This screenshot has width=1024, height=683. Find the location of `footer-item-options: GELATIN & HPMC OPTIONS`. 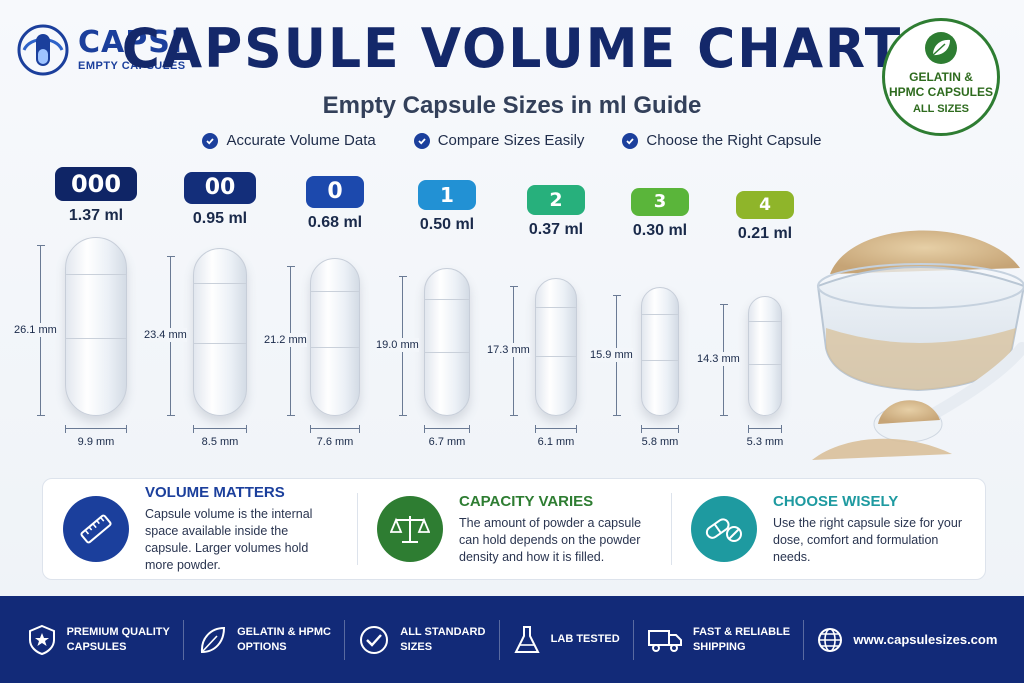

footer-item-options: GELATIN & HPMC OPTIONS is located at coordinates (264, 640).